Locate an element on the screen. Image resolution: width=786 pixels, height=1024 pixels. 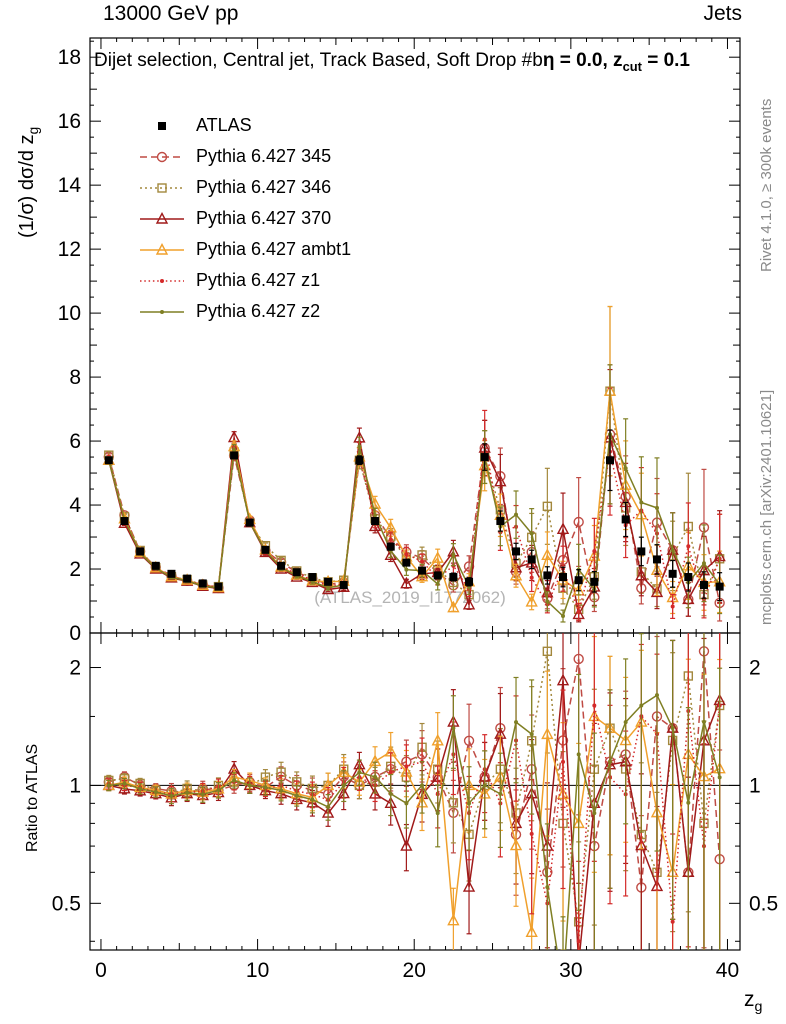
svg-text: 30 is located at coordinates (570, 970).